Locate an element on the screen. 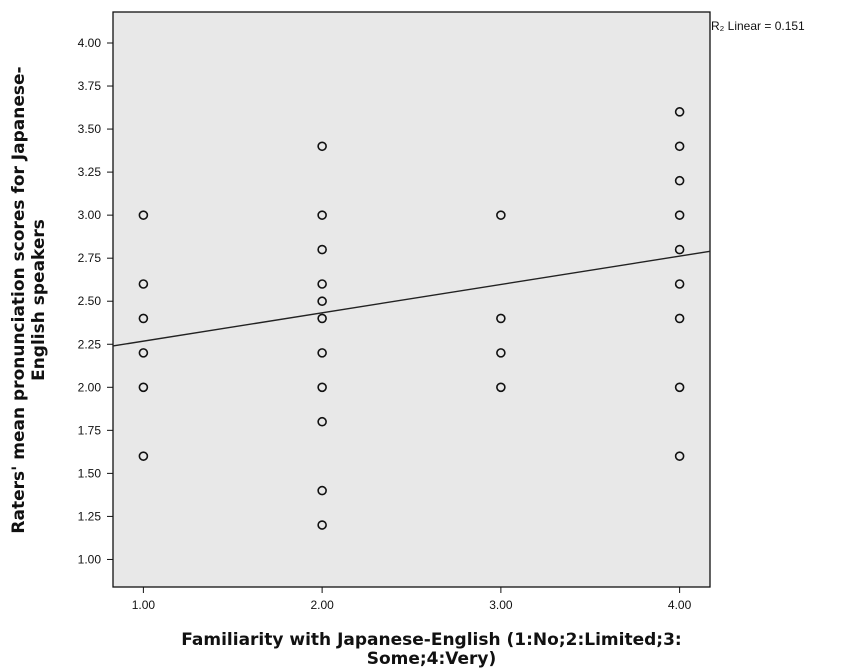  fit-line is located at coordinates (411, 298).